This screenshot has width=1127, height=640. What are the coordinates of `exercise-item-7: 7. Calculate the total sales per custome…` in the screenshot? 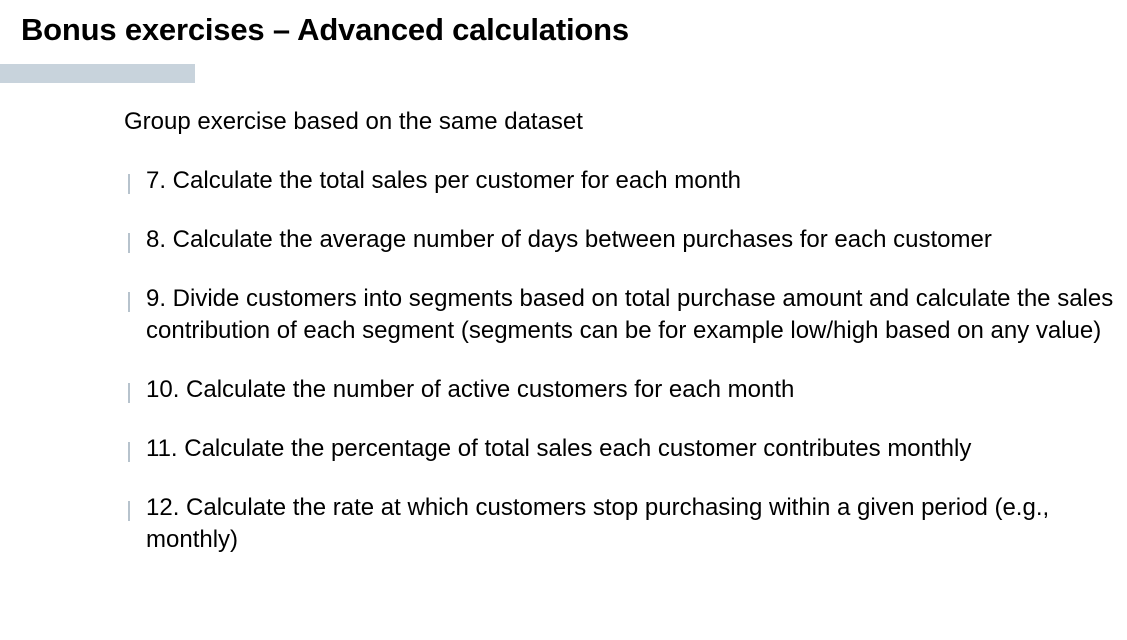 It's located at (619, 181).